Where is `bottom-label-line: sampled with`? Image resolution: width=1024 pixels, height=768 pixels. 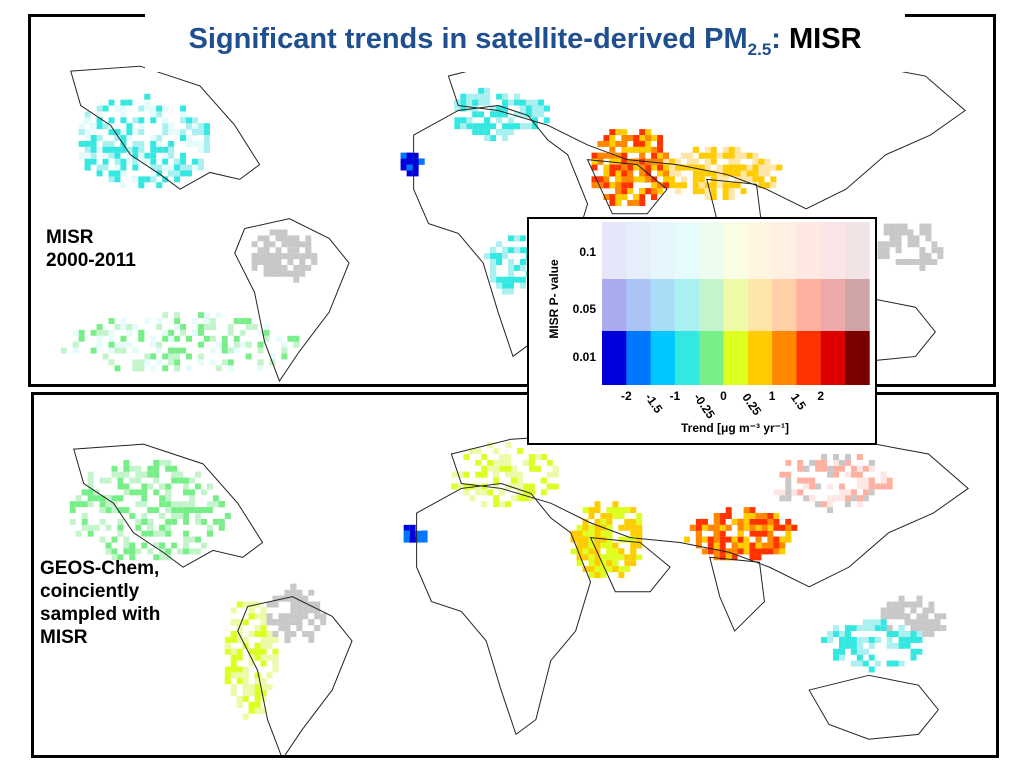 bottom-label-line: sampled with is located at coordinates (100, 614).